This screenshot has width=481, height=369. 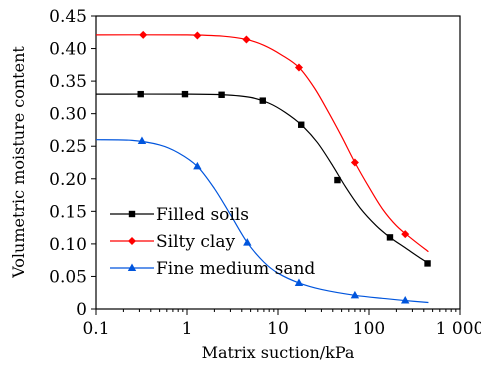 I want to click on y-tick-label: 0.05, so click(x=68, y=277).